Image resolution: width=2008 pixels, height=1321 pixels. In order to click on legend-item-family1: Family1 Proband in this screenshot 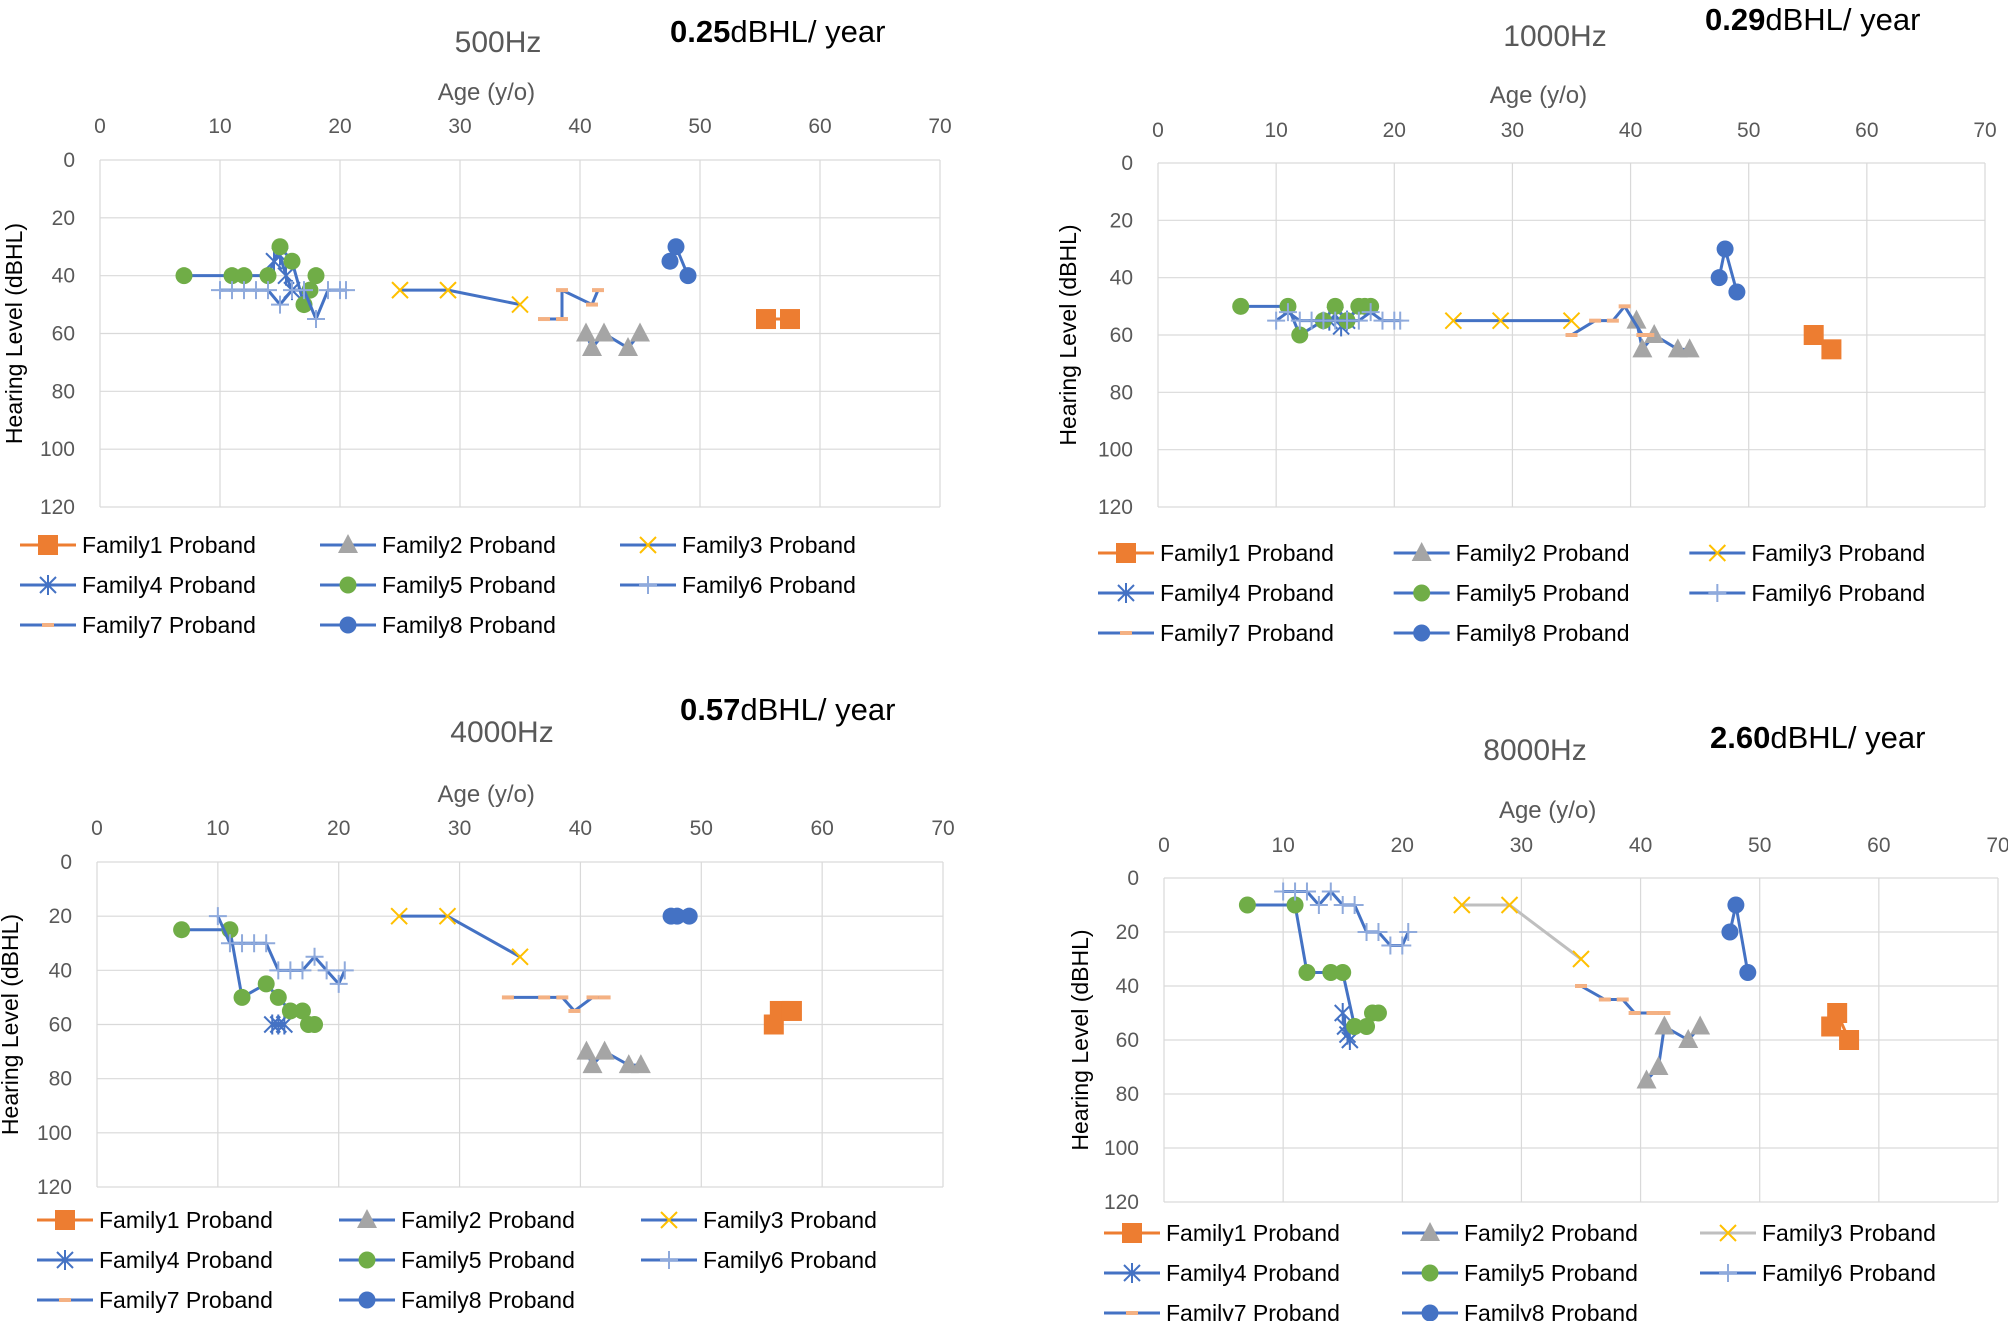, I will do `click(155, 1220)`.